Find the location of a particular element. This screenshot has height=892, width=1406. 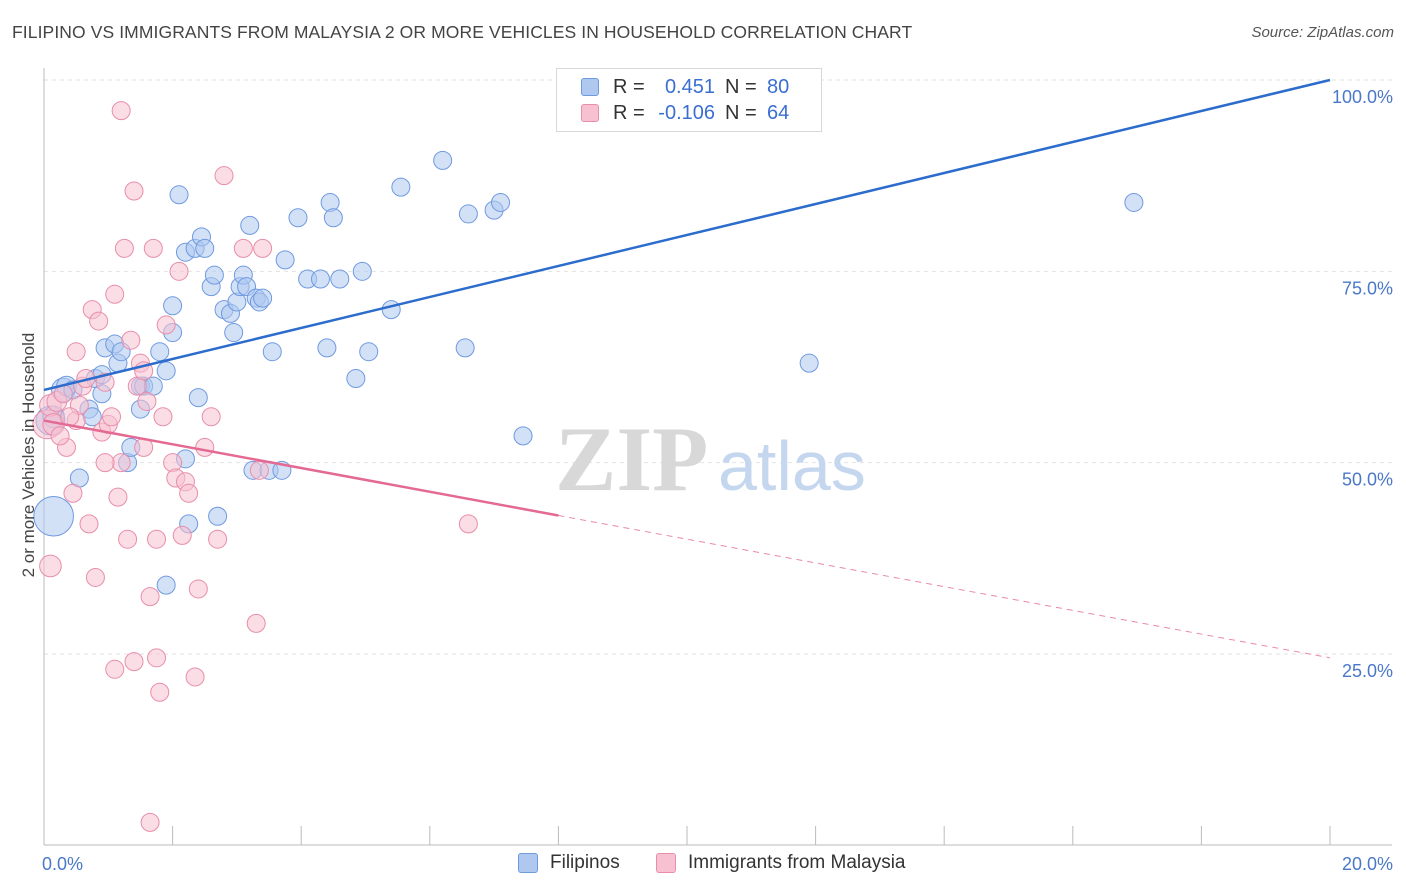

series-swatch-filipinos is located at coordinates (528, 863).